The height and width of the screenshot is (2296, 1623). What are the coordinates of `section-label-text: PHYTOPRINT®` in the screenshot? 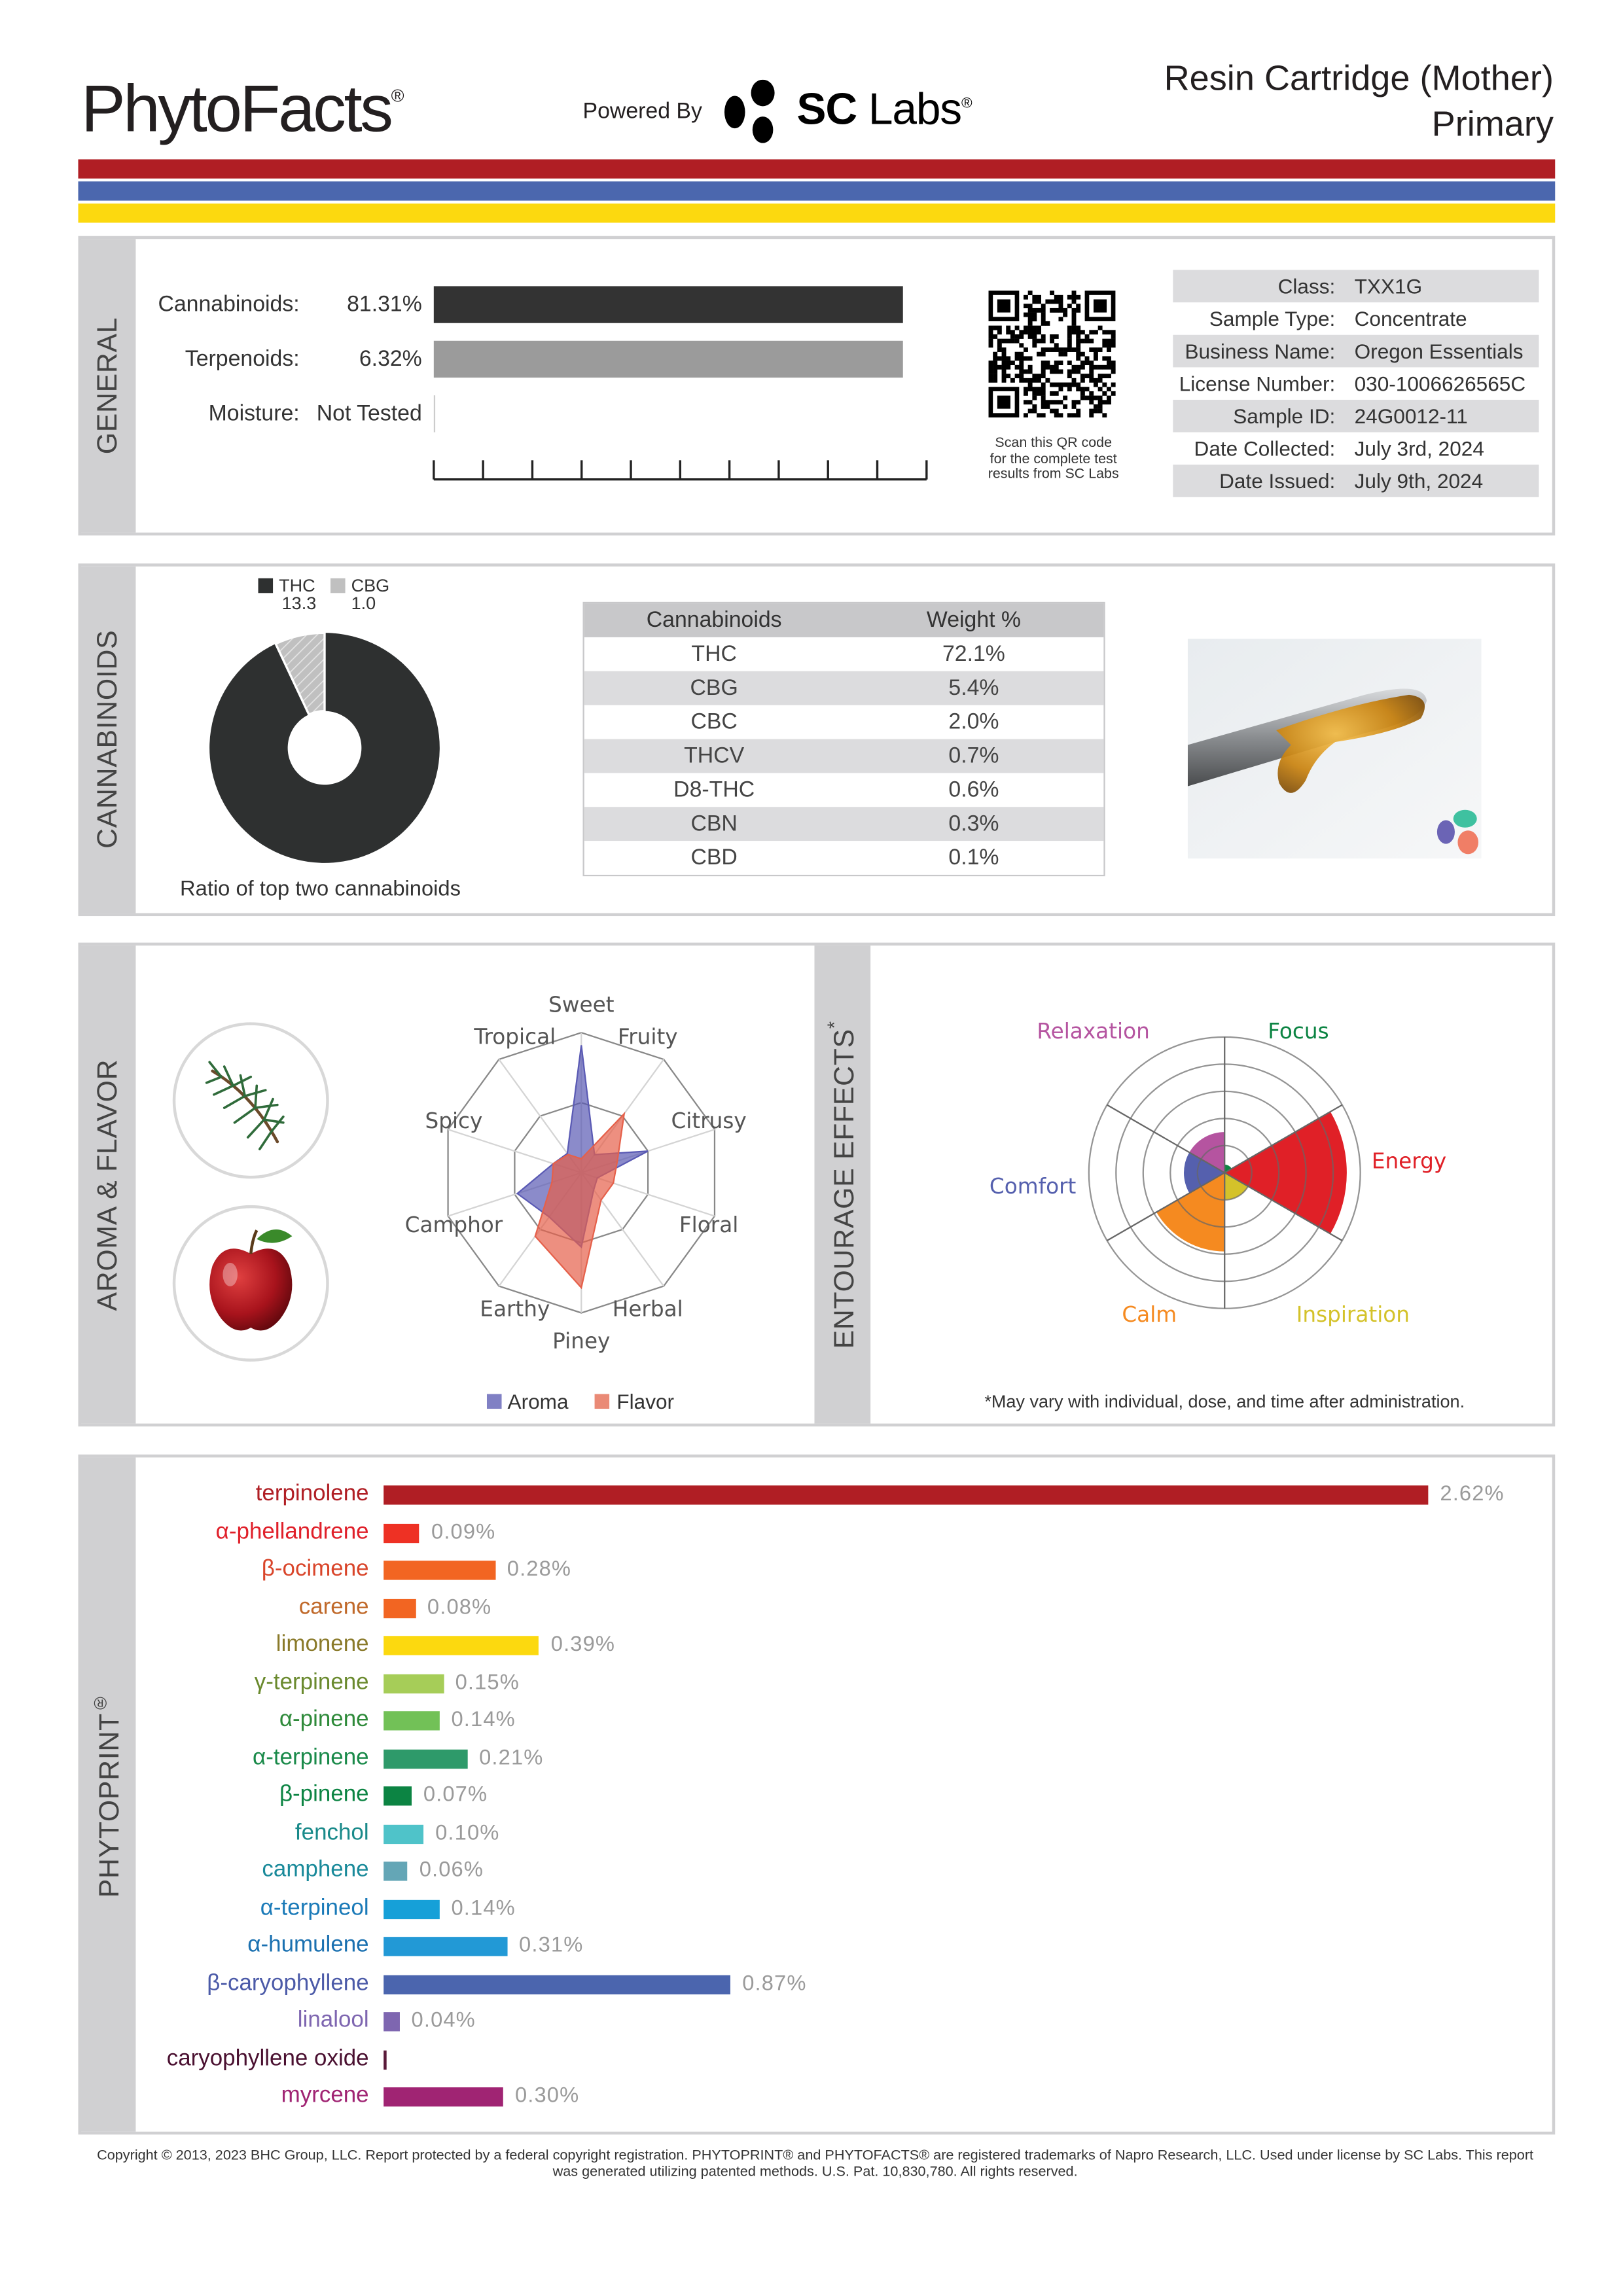 It's located at (108, 1794).